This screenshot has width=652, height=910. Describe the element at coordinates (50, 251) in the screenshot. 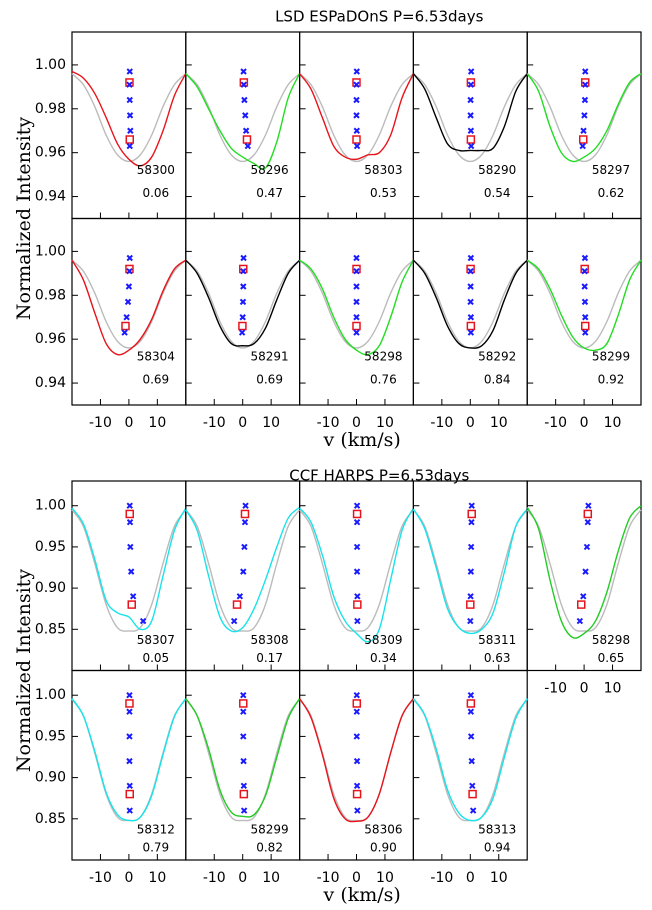

I see `y-tick-label: 1.00` at that location.